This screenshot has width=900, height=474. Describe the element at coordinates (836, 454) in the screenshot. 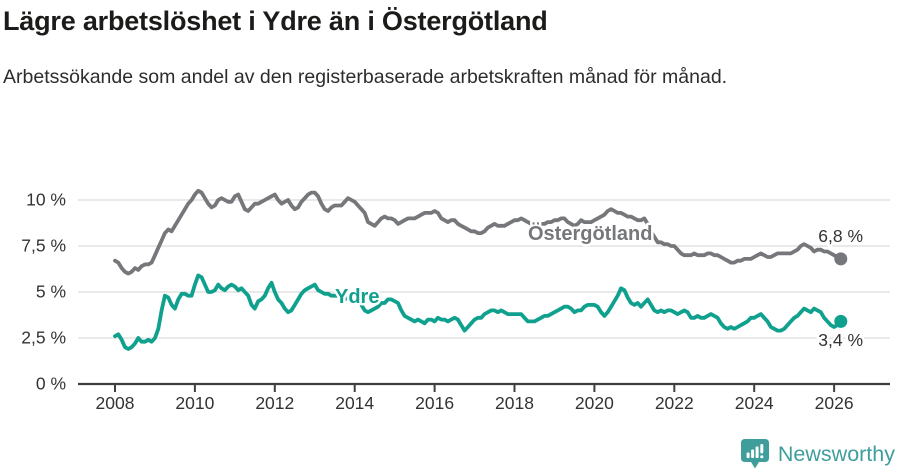

I see `newsworthy-brand-name: Newsworthy` at that location.